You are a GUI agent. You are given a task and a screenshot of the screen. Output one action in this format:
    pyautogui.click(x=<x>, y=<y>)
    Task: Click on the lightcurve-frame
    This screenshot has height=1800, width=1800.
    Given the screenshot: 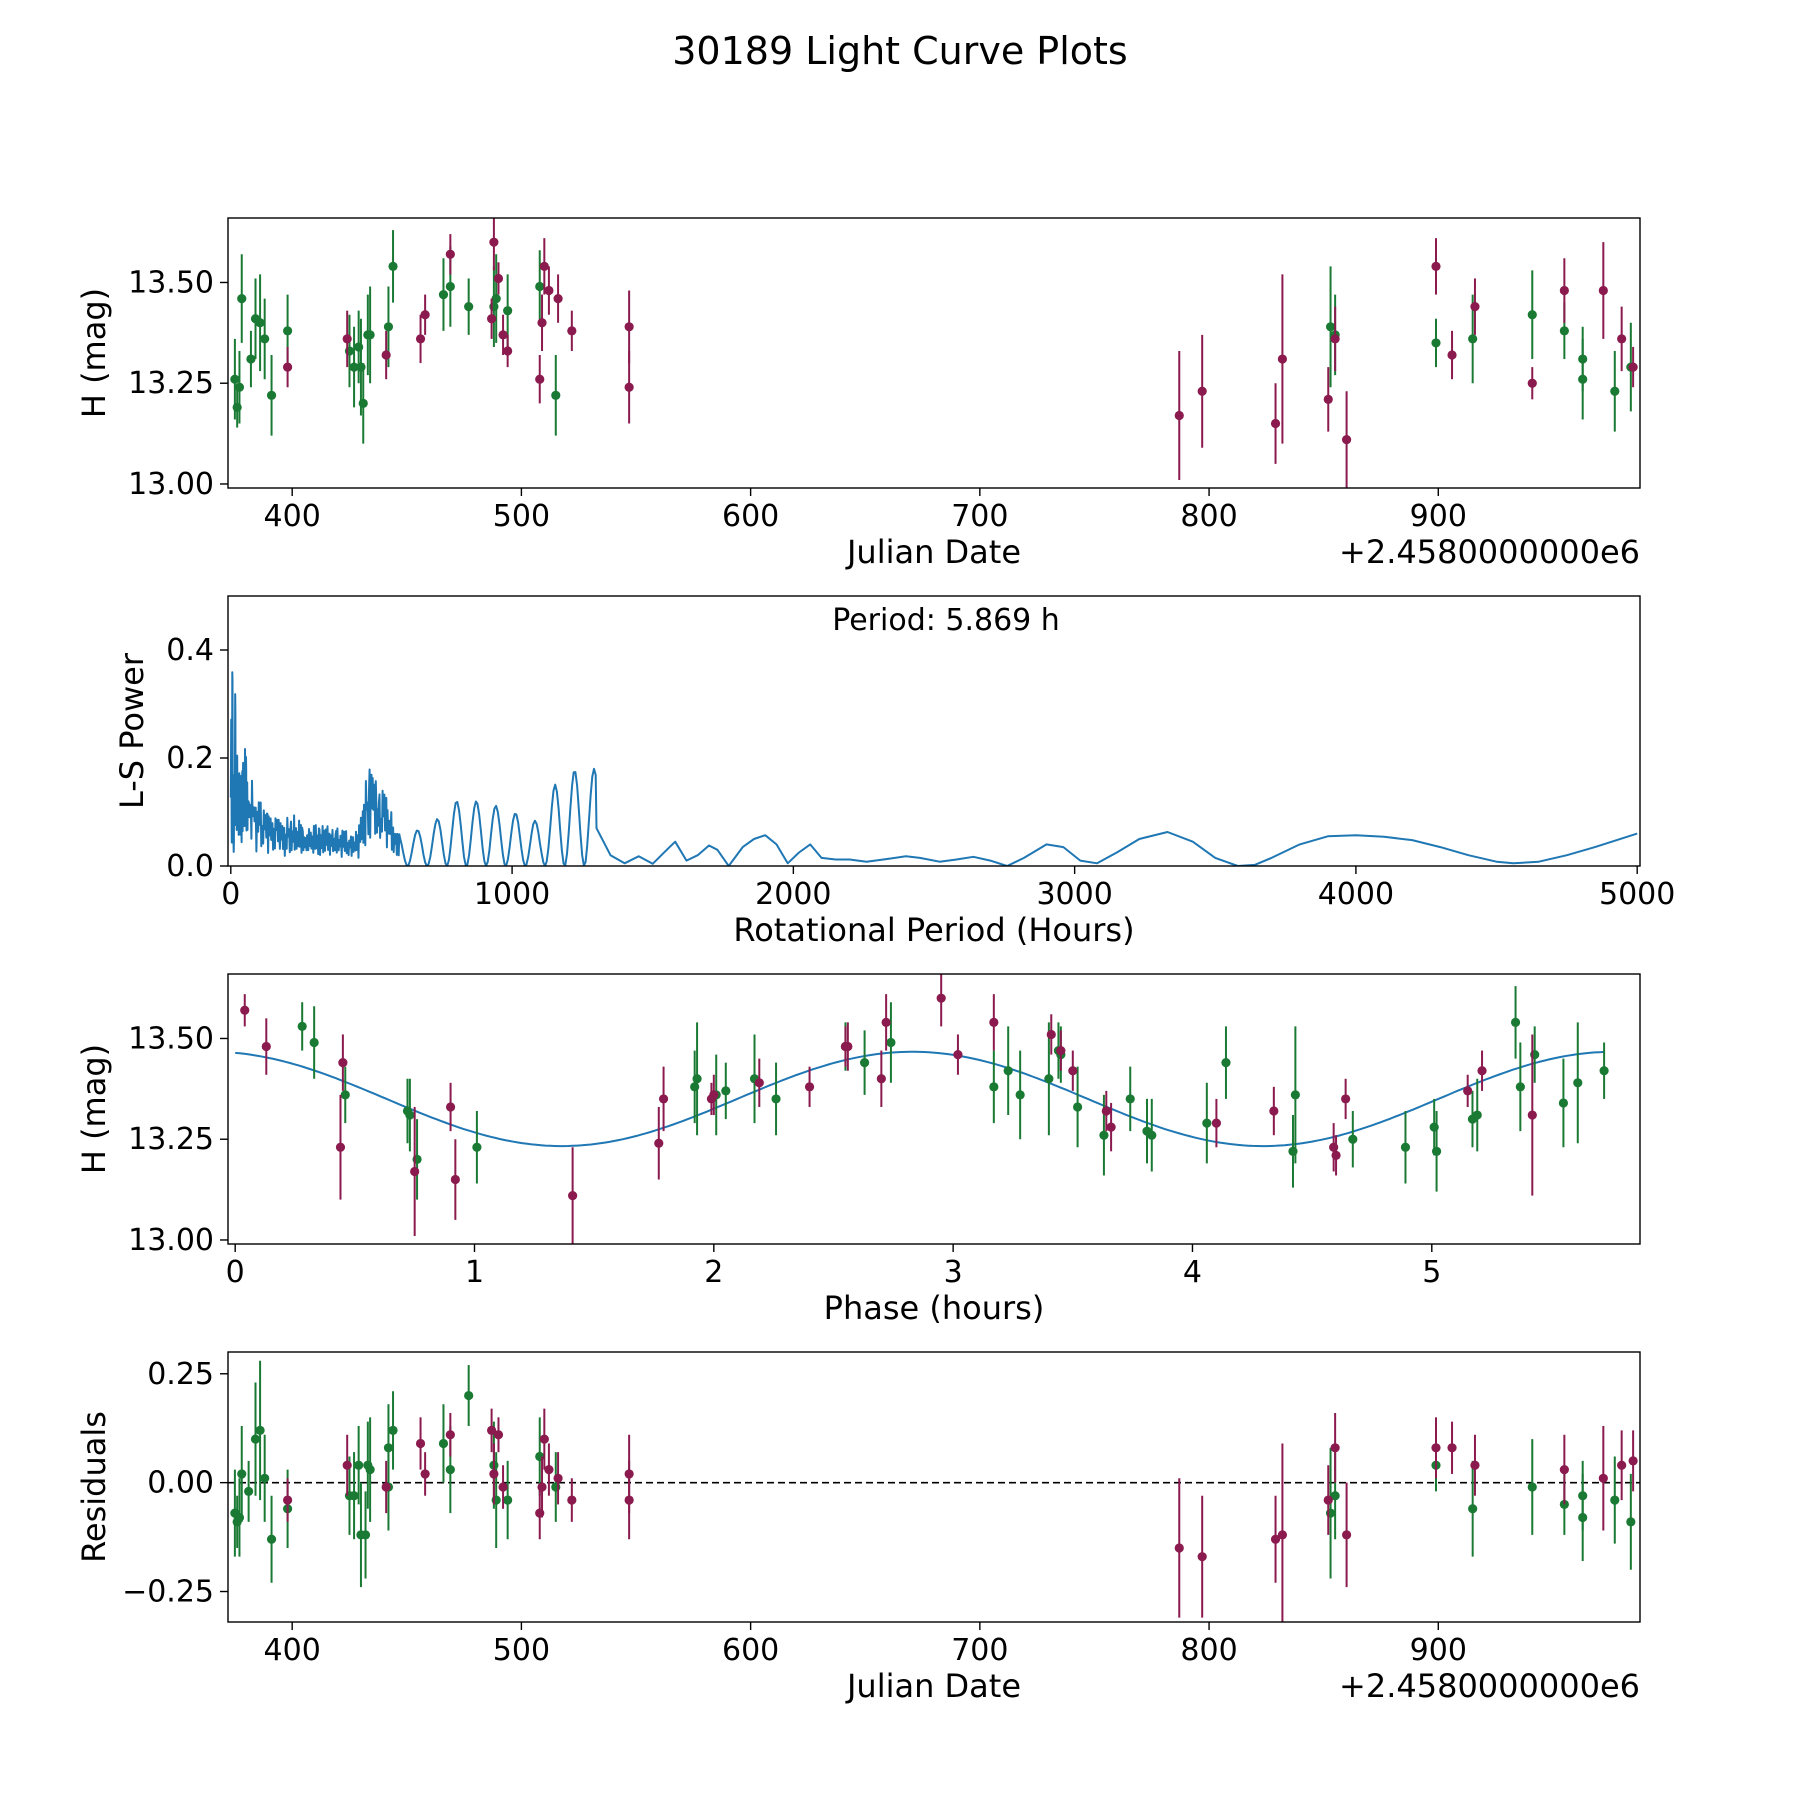 What is the action you would take?
    pyautogui.click(x=934, y=353)
    